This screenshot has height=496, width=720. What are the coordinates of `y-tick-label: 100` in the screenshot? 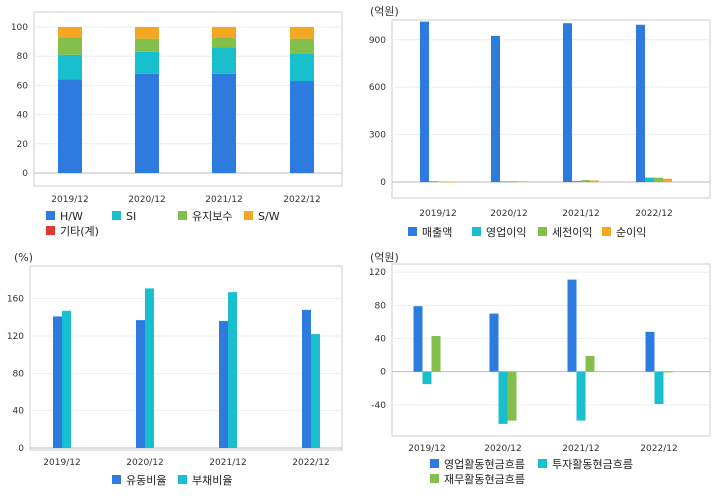 It's located at (19, 28).